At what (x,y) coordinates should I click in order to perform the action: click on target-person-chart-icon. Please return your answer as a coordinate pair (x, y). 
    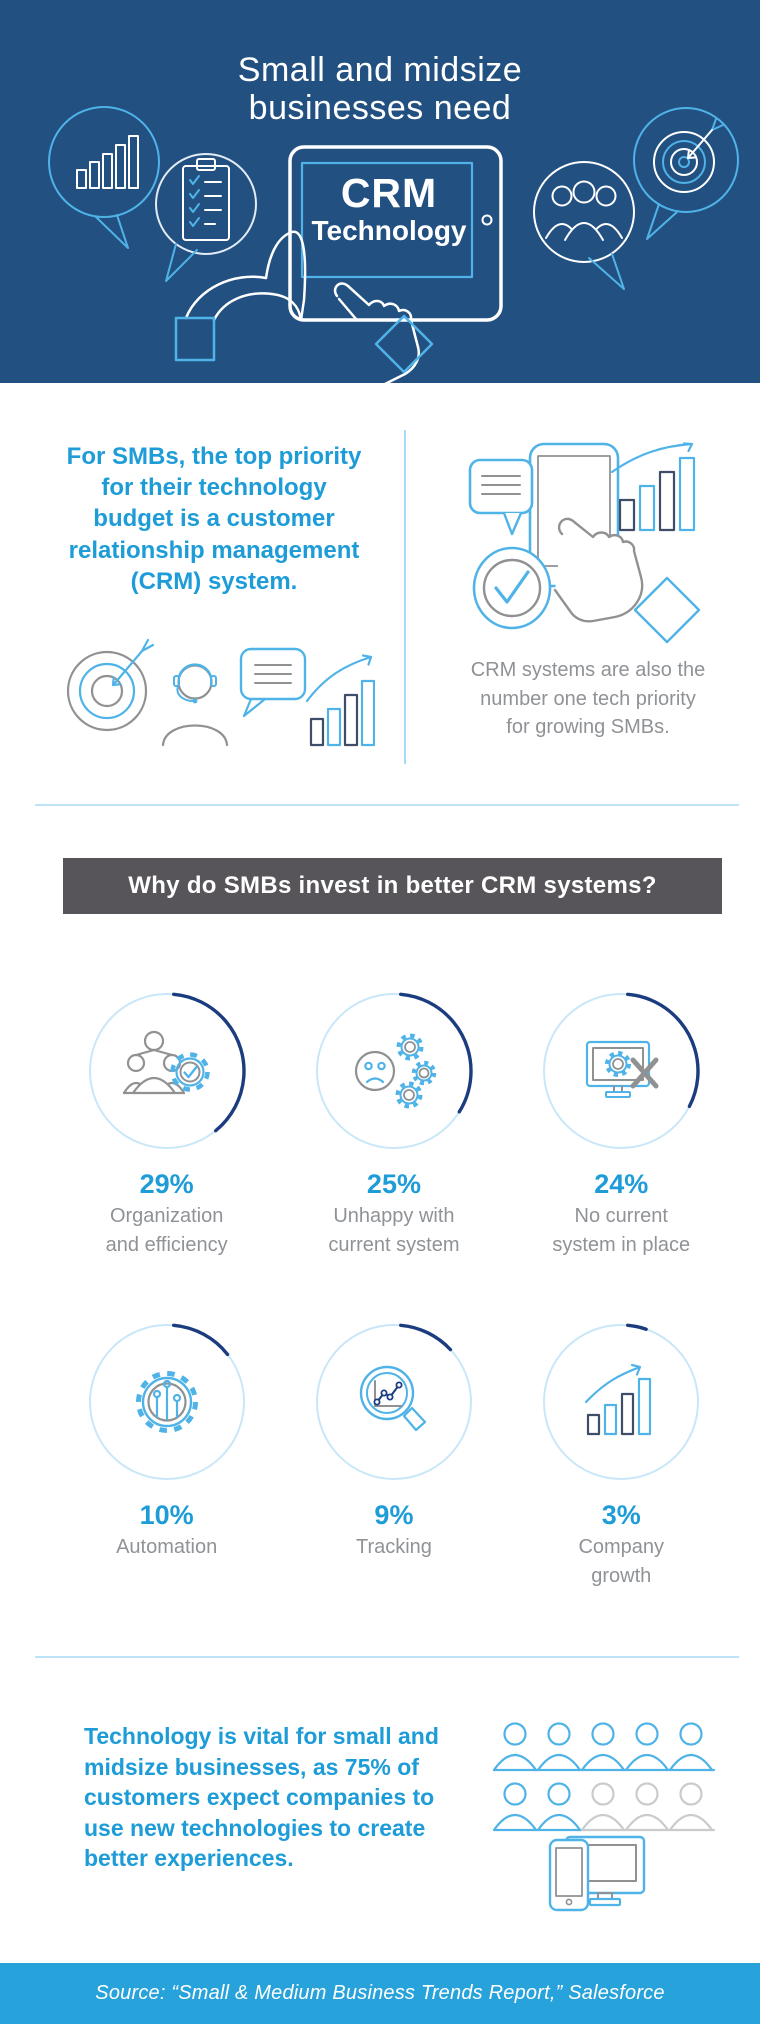
    Looking at the image, I should click on (220, 692).